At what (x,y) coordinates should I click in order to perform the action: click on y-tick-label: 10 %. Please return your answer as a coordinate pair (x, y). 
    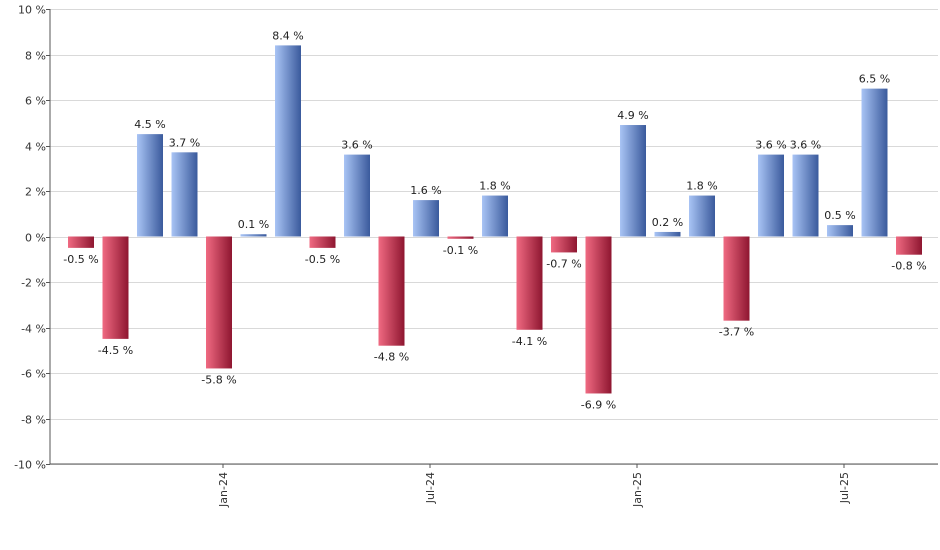
    Looking at the image, I should click on (32, 10).